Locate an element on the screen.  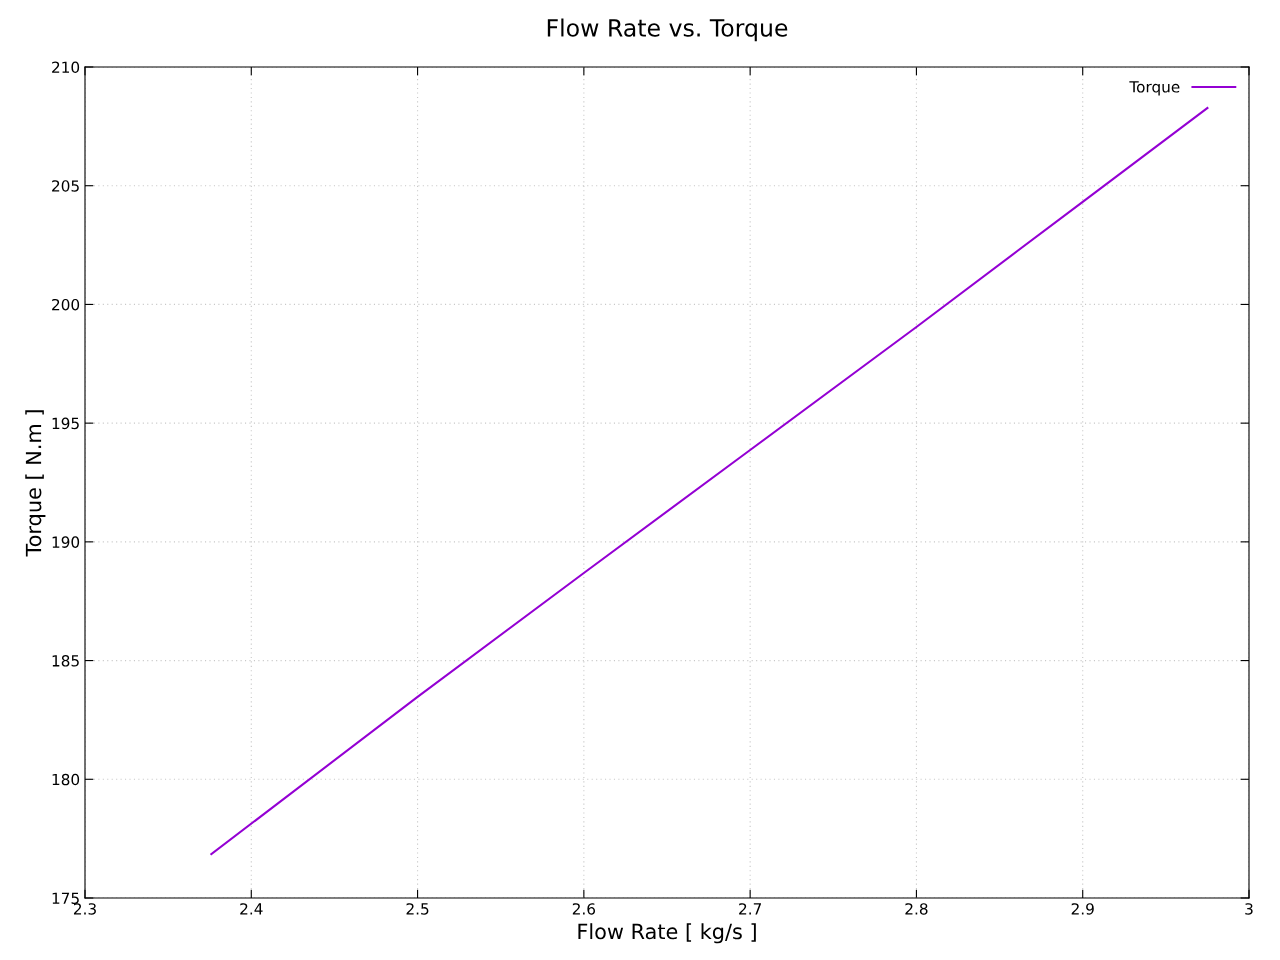
y-tick-label: 190 is located at coordinates (66, 542).